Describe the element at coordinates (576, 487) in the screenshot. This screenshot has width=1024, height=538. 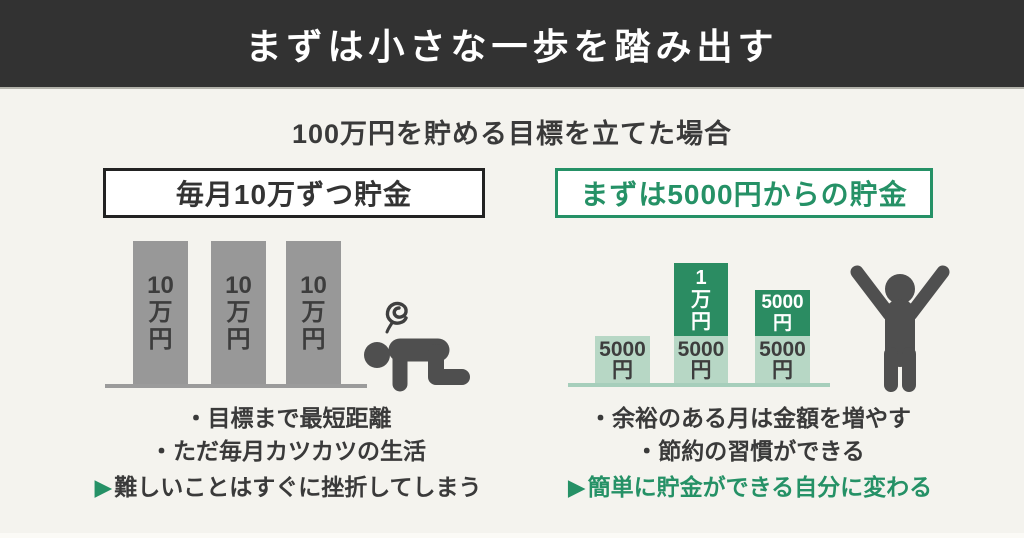
I see `right-arrow-marker-icon: ▶` at that location.